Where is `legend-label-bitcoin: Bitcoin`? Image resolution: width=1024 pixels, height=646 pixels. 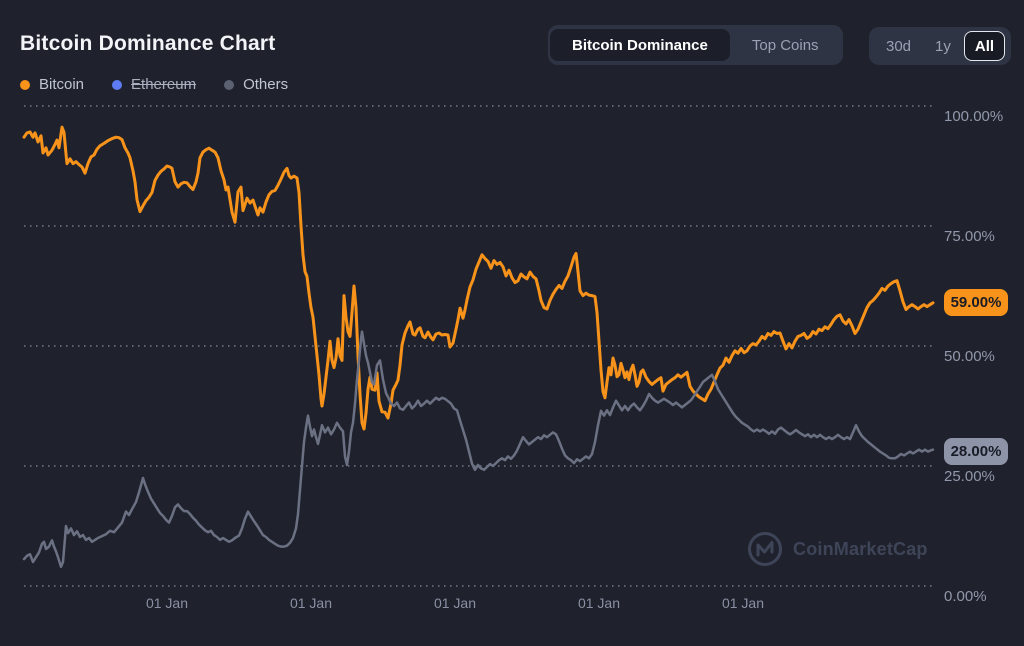
legend-label-bitcoin: Bitcoin is located at coordinates (62, 84).